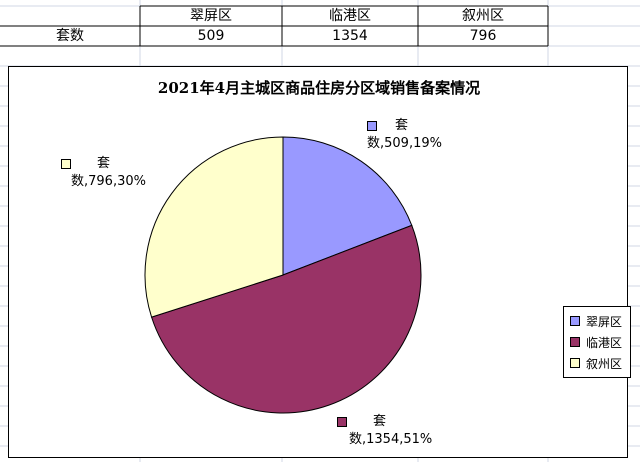  I want to click on legend-swatch-xuzhou, so click(575, 363).